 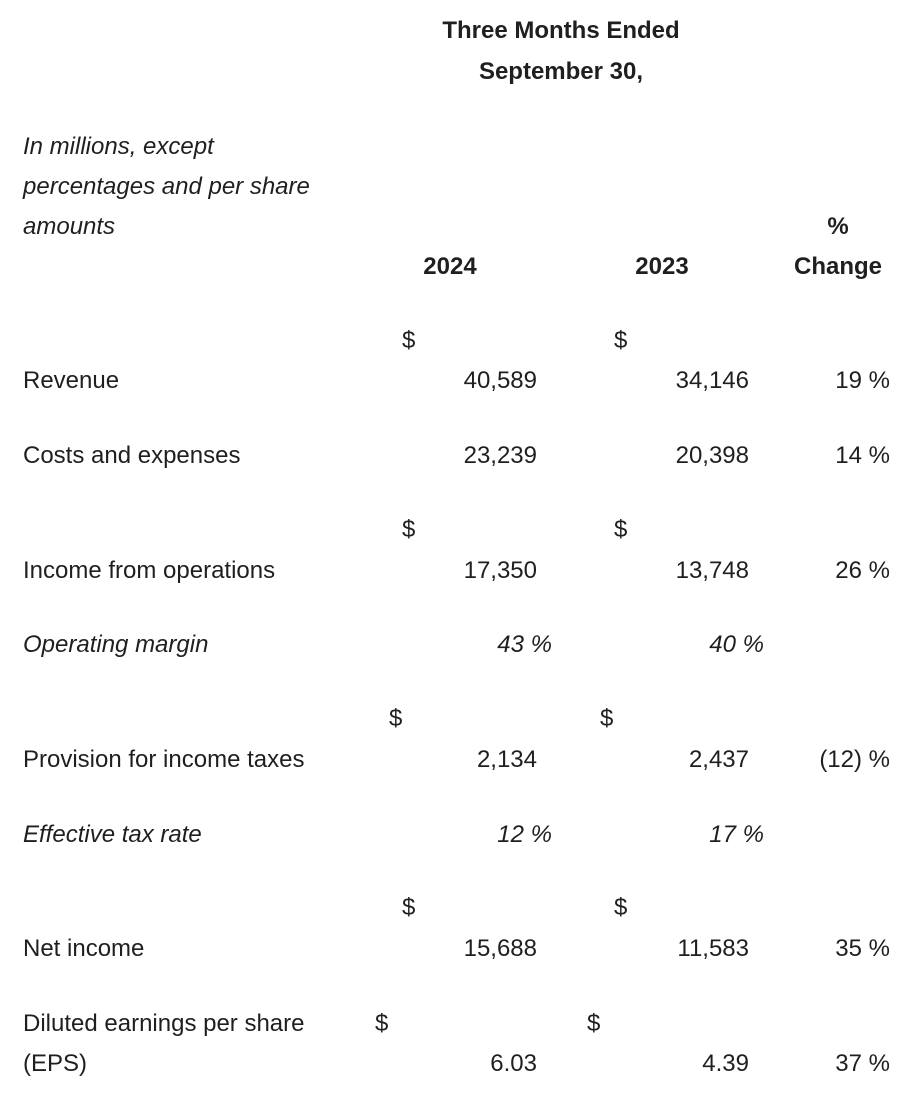 What do you see at coordinates (662, 266) in the screenshot?
I see `column-header-2023: 2023` at bounding box center [662, 266].